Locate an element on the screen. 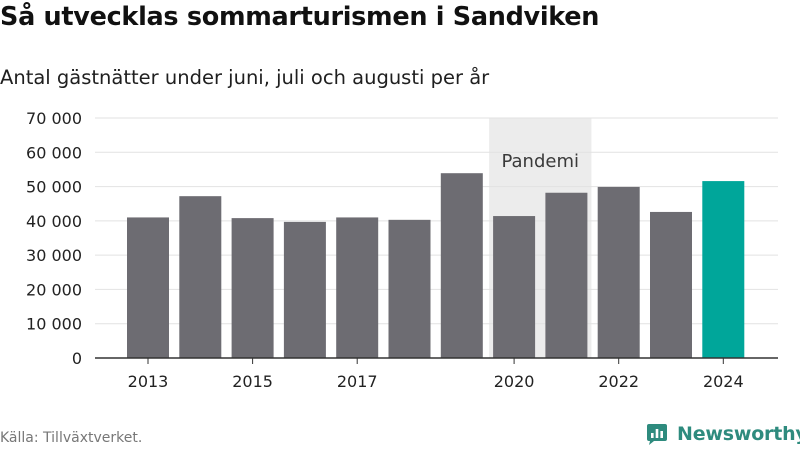 Image resolution: width=800 pixels, height=450 pixels. annotation-label: Pandemi is located at coordinates (540, 161).